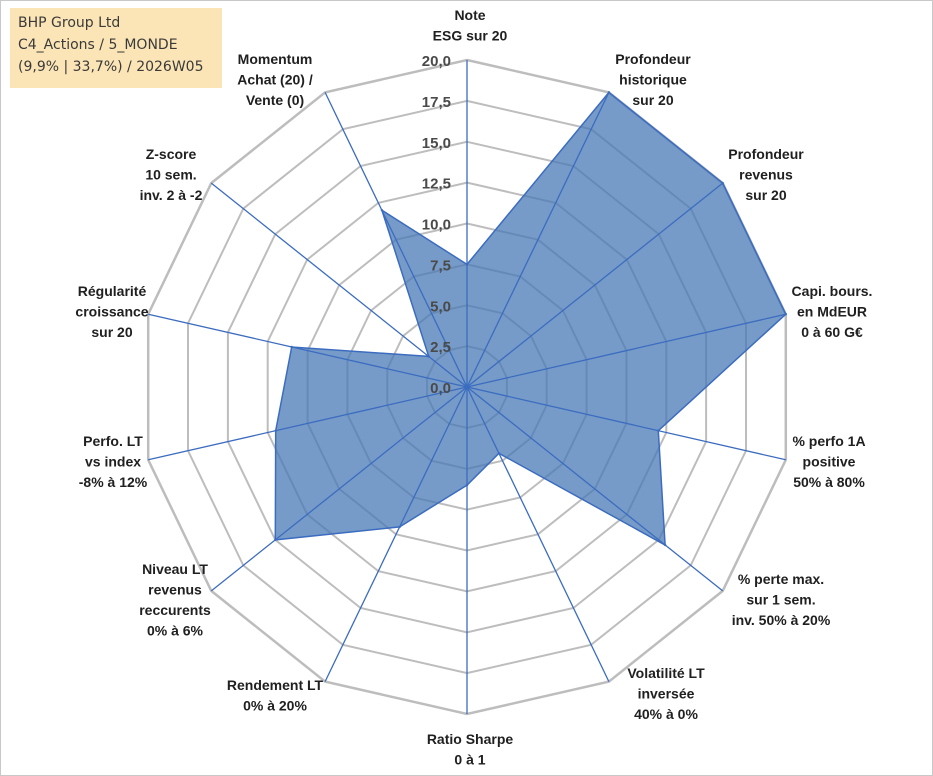 The height and width of the screenshot is (776, 933). What do you see at coordinates (113, 482) in the screenshot?
I see `axis-label-line: -8% à 12%` at bounding box center [113, 482].